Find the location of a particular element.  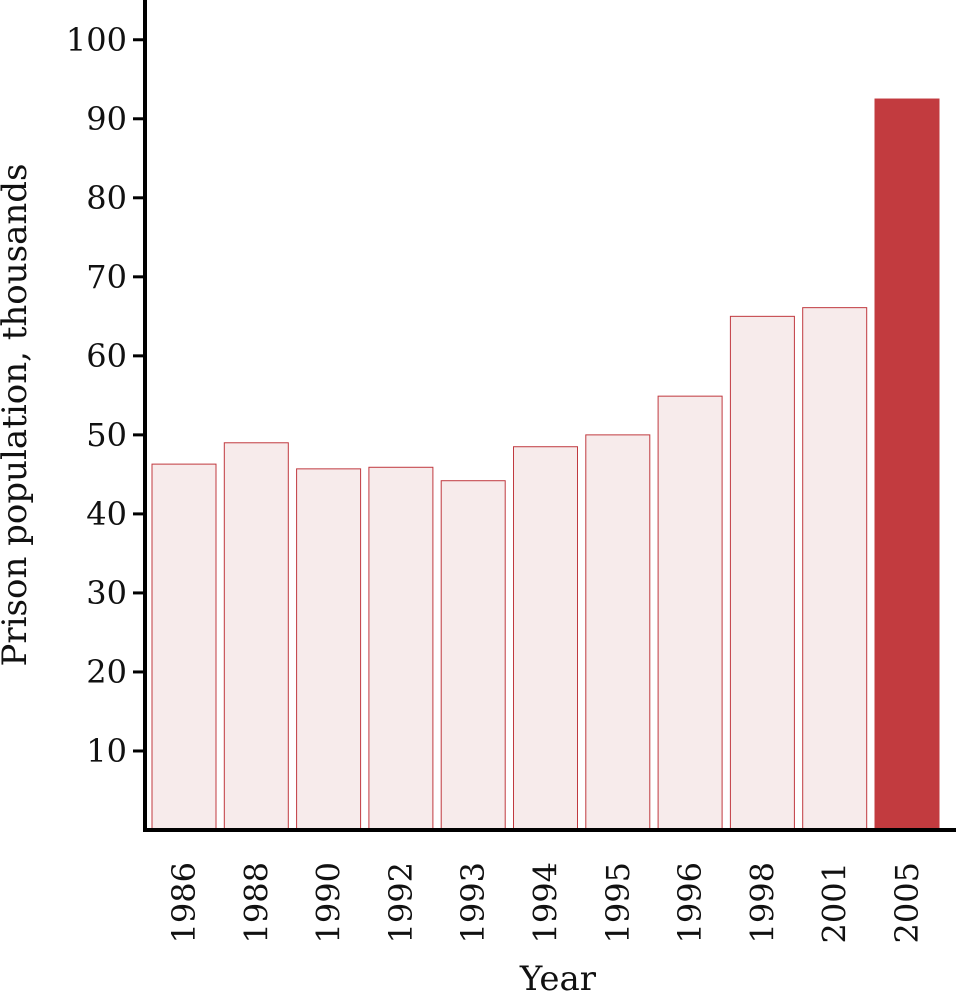

x-tick-label: 1990 is located at coordinates (329, 902).